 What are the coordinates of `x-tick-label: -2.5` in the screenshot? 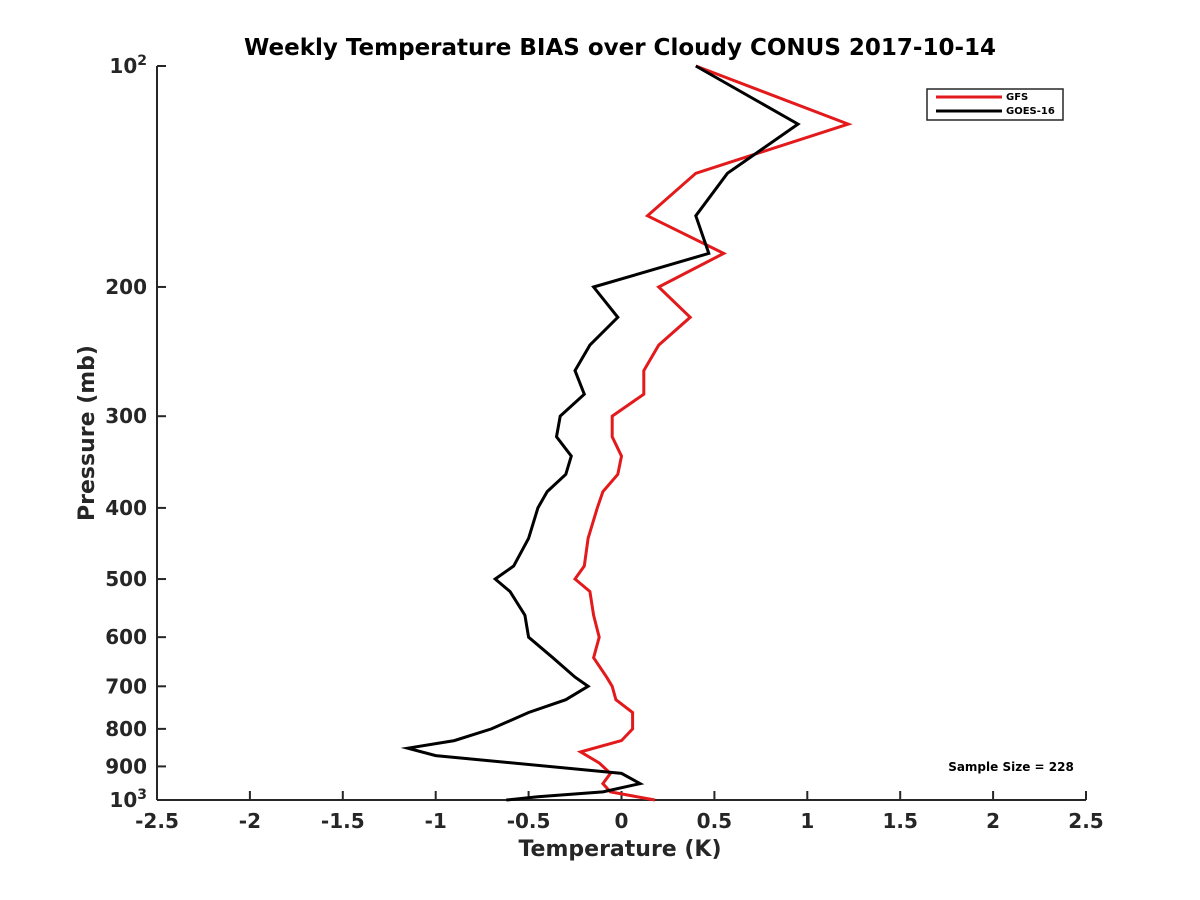 It's located at (157, 821).